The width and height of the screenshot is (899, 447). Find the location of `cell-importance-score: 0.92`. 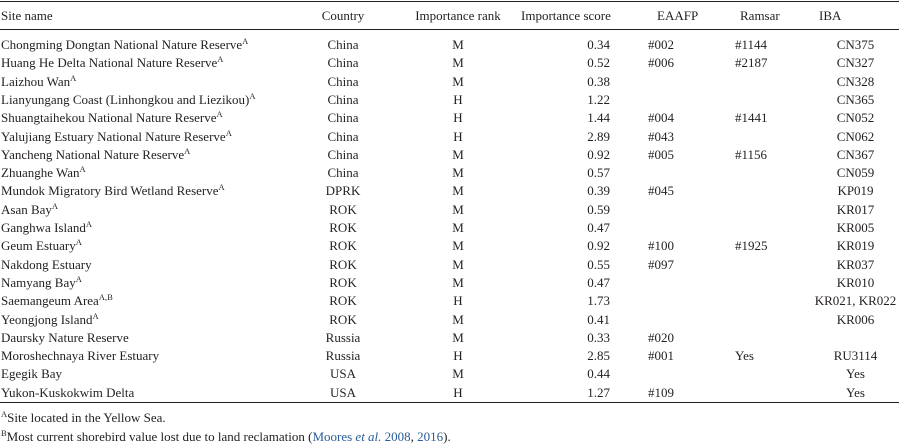

cell-importance-score: 0.92 is located at coordinates (598, 154).